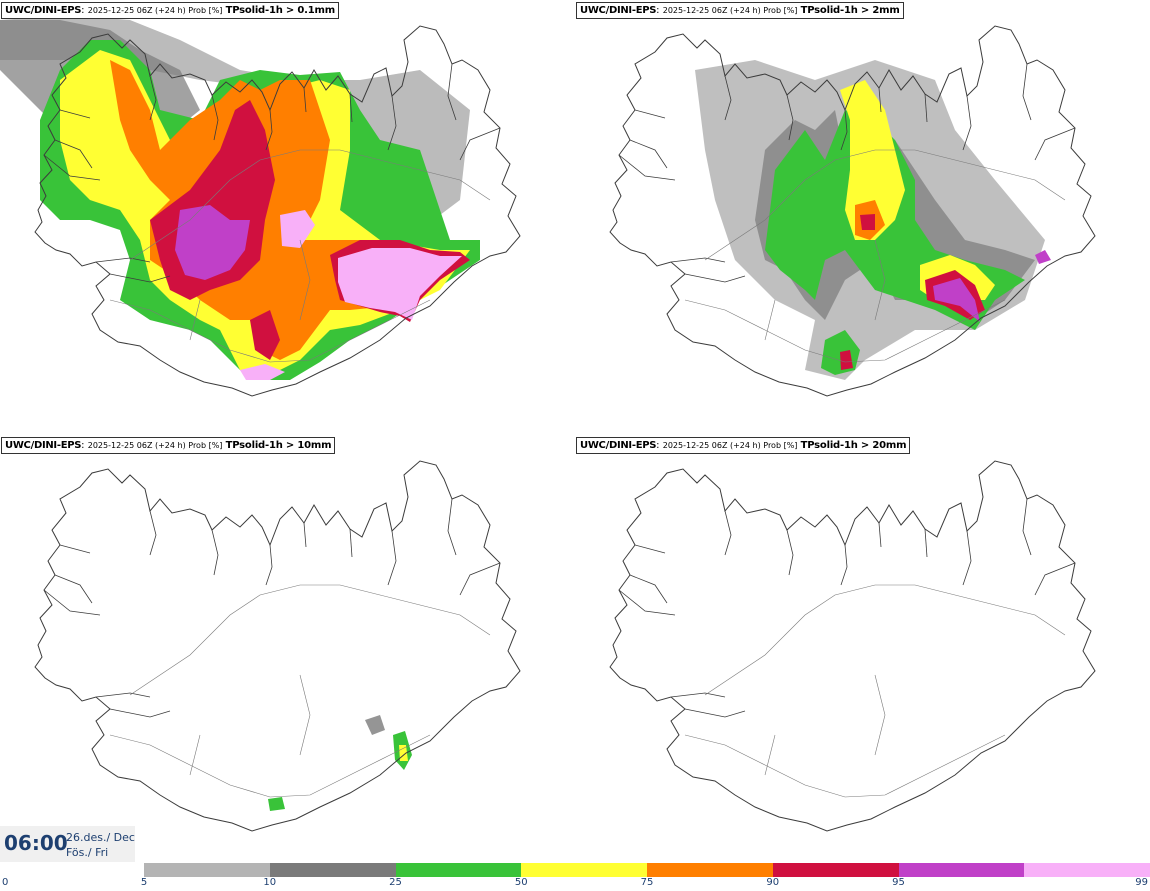 This screenshot has height=891, width=1150. I want to click on probability-colorbar, so click(647, 870).